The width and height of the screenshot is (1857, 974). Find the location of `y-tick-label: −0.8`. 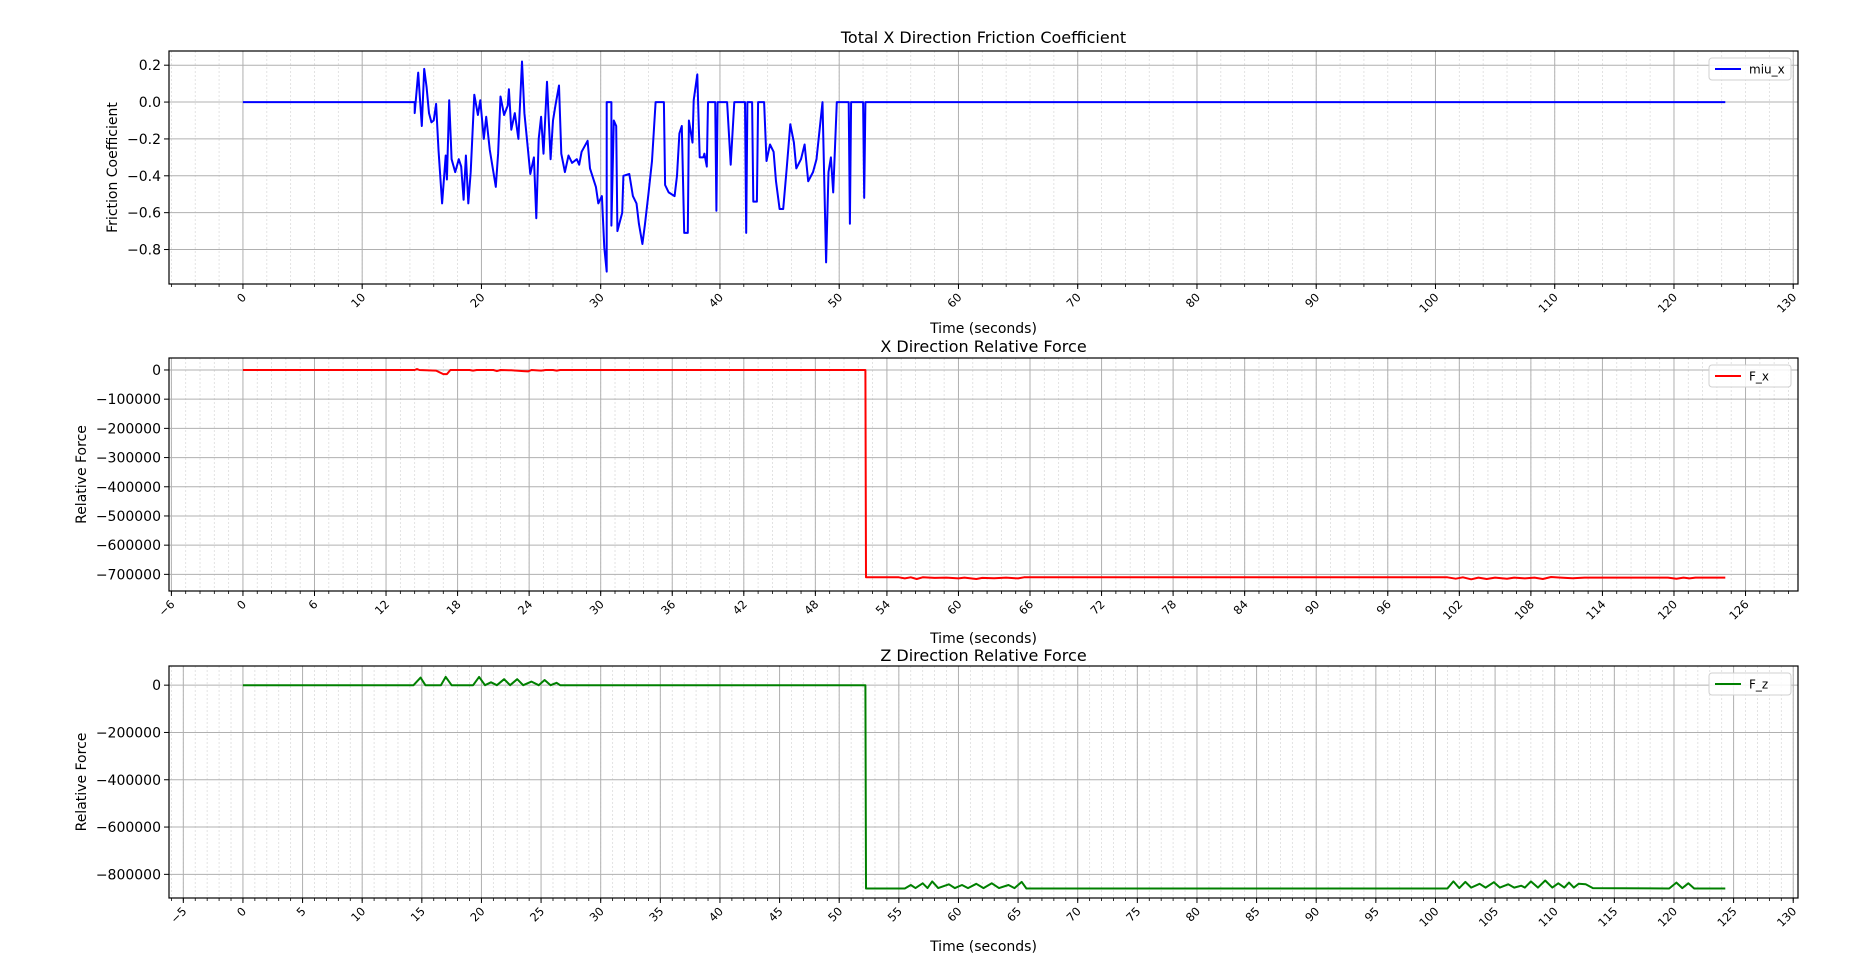

y-tick-label: −0.8 is located at coordinates (144, 251).